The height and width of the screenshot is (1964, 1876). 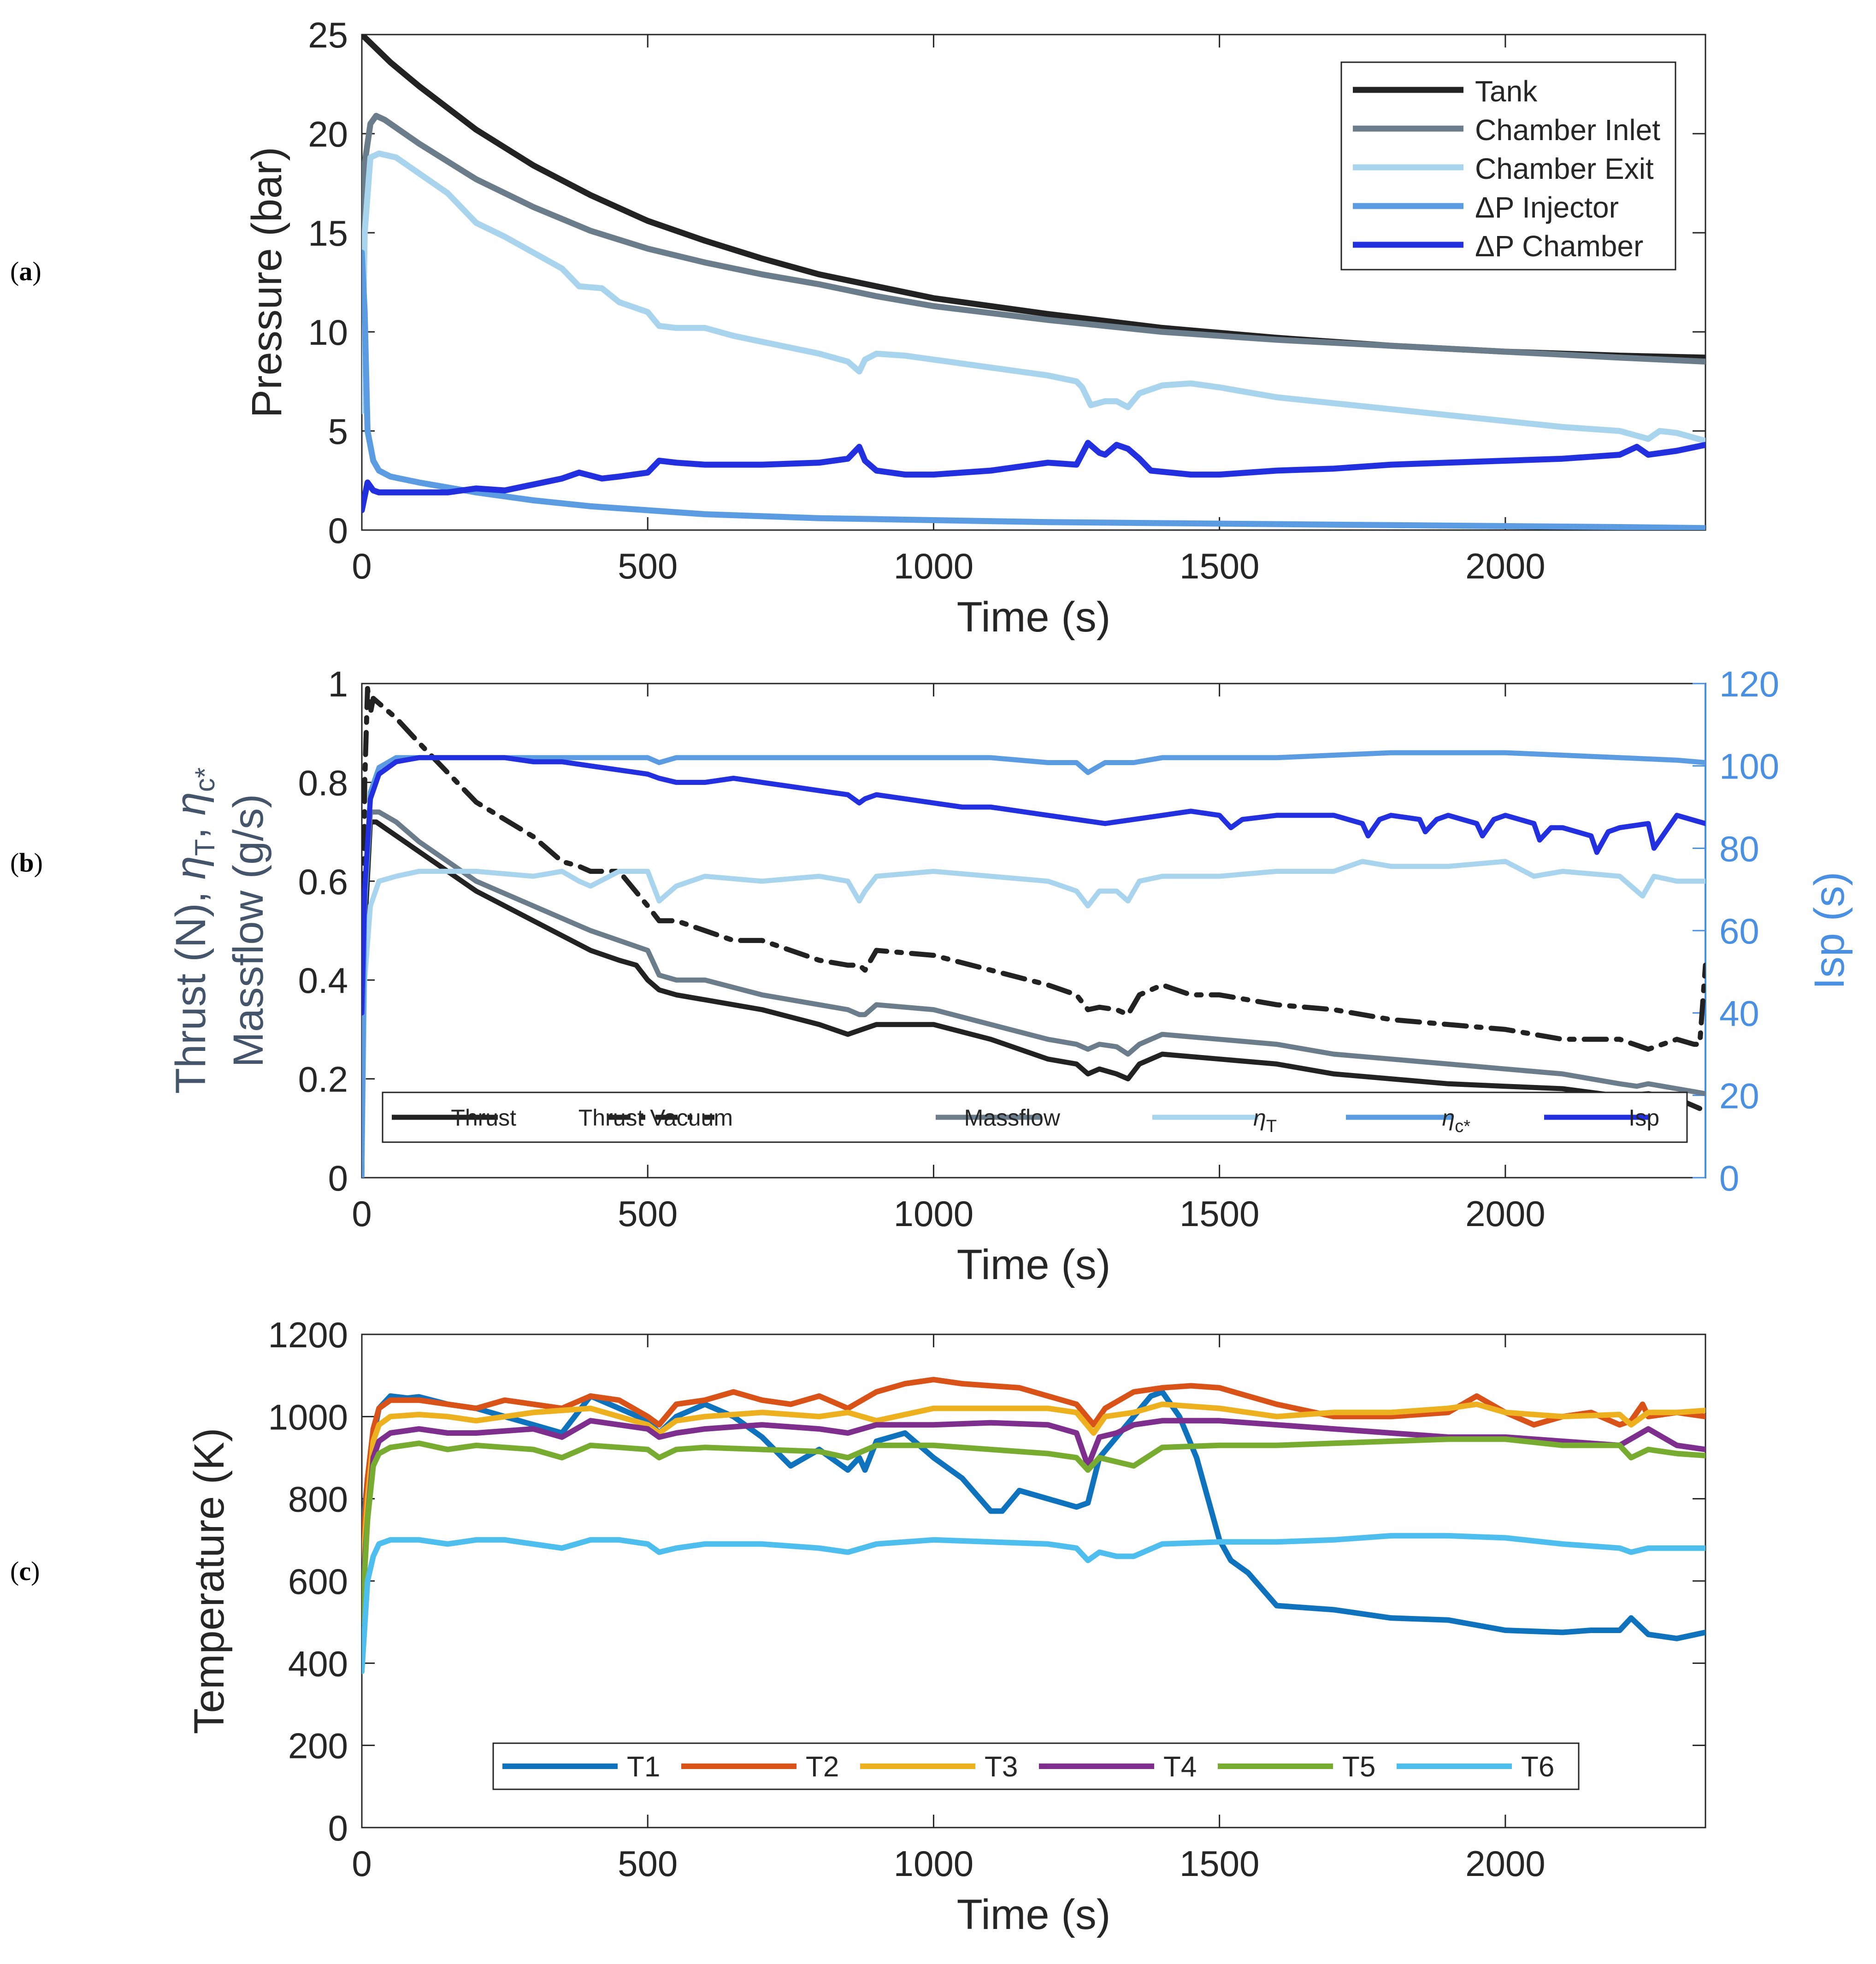 I want to click on line-massflow, so click(x=1034, y=994).